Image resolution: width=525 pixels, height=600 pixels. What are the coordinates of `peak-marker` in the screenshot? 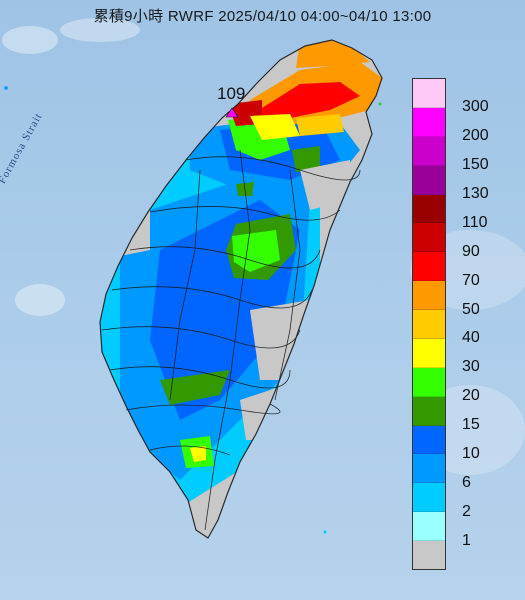 It's located at (232, 112).